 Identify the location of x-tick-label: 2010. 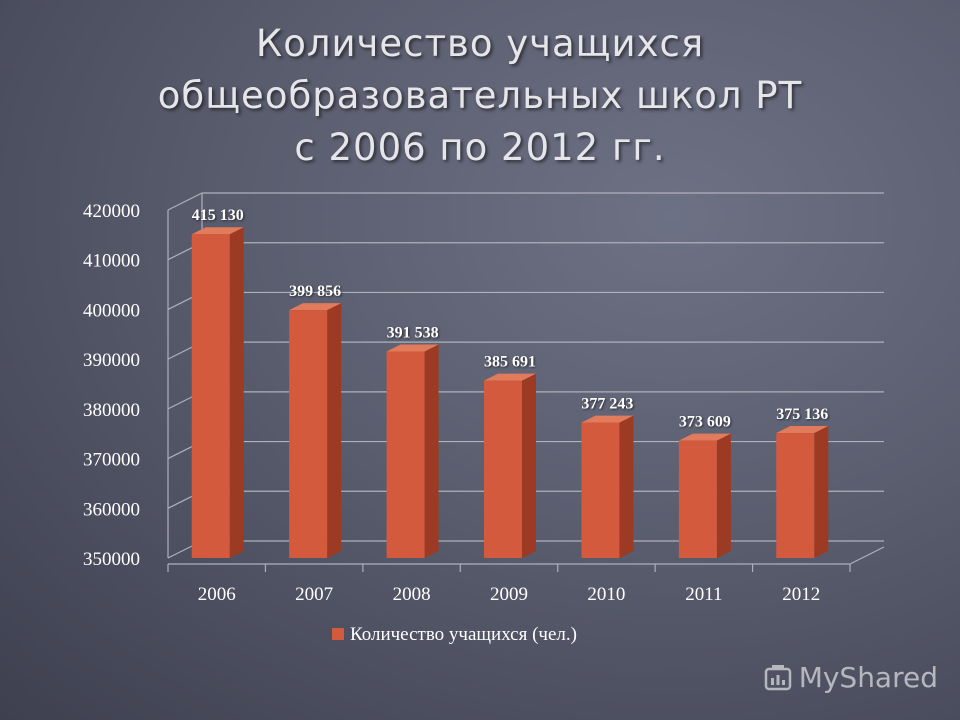
(606, 594).